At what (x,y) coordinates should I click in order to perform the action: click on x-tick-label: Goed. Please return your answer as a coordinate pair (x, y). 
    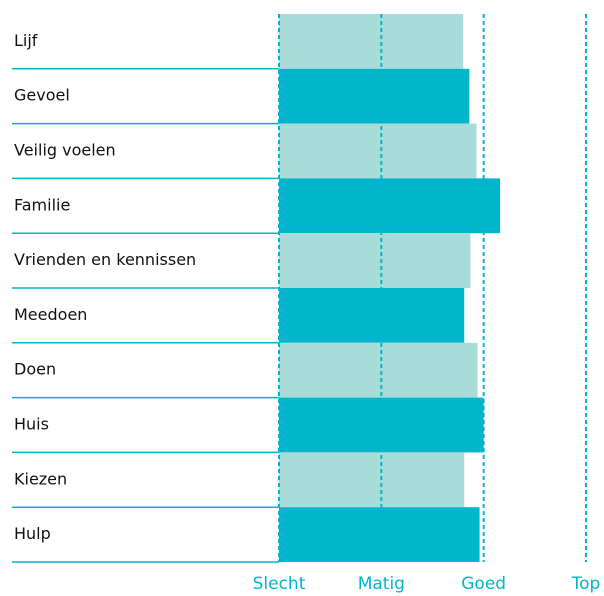
    Looking at the image, I should click on (483, 584).